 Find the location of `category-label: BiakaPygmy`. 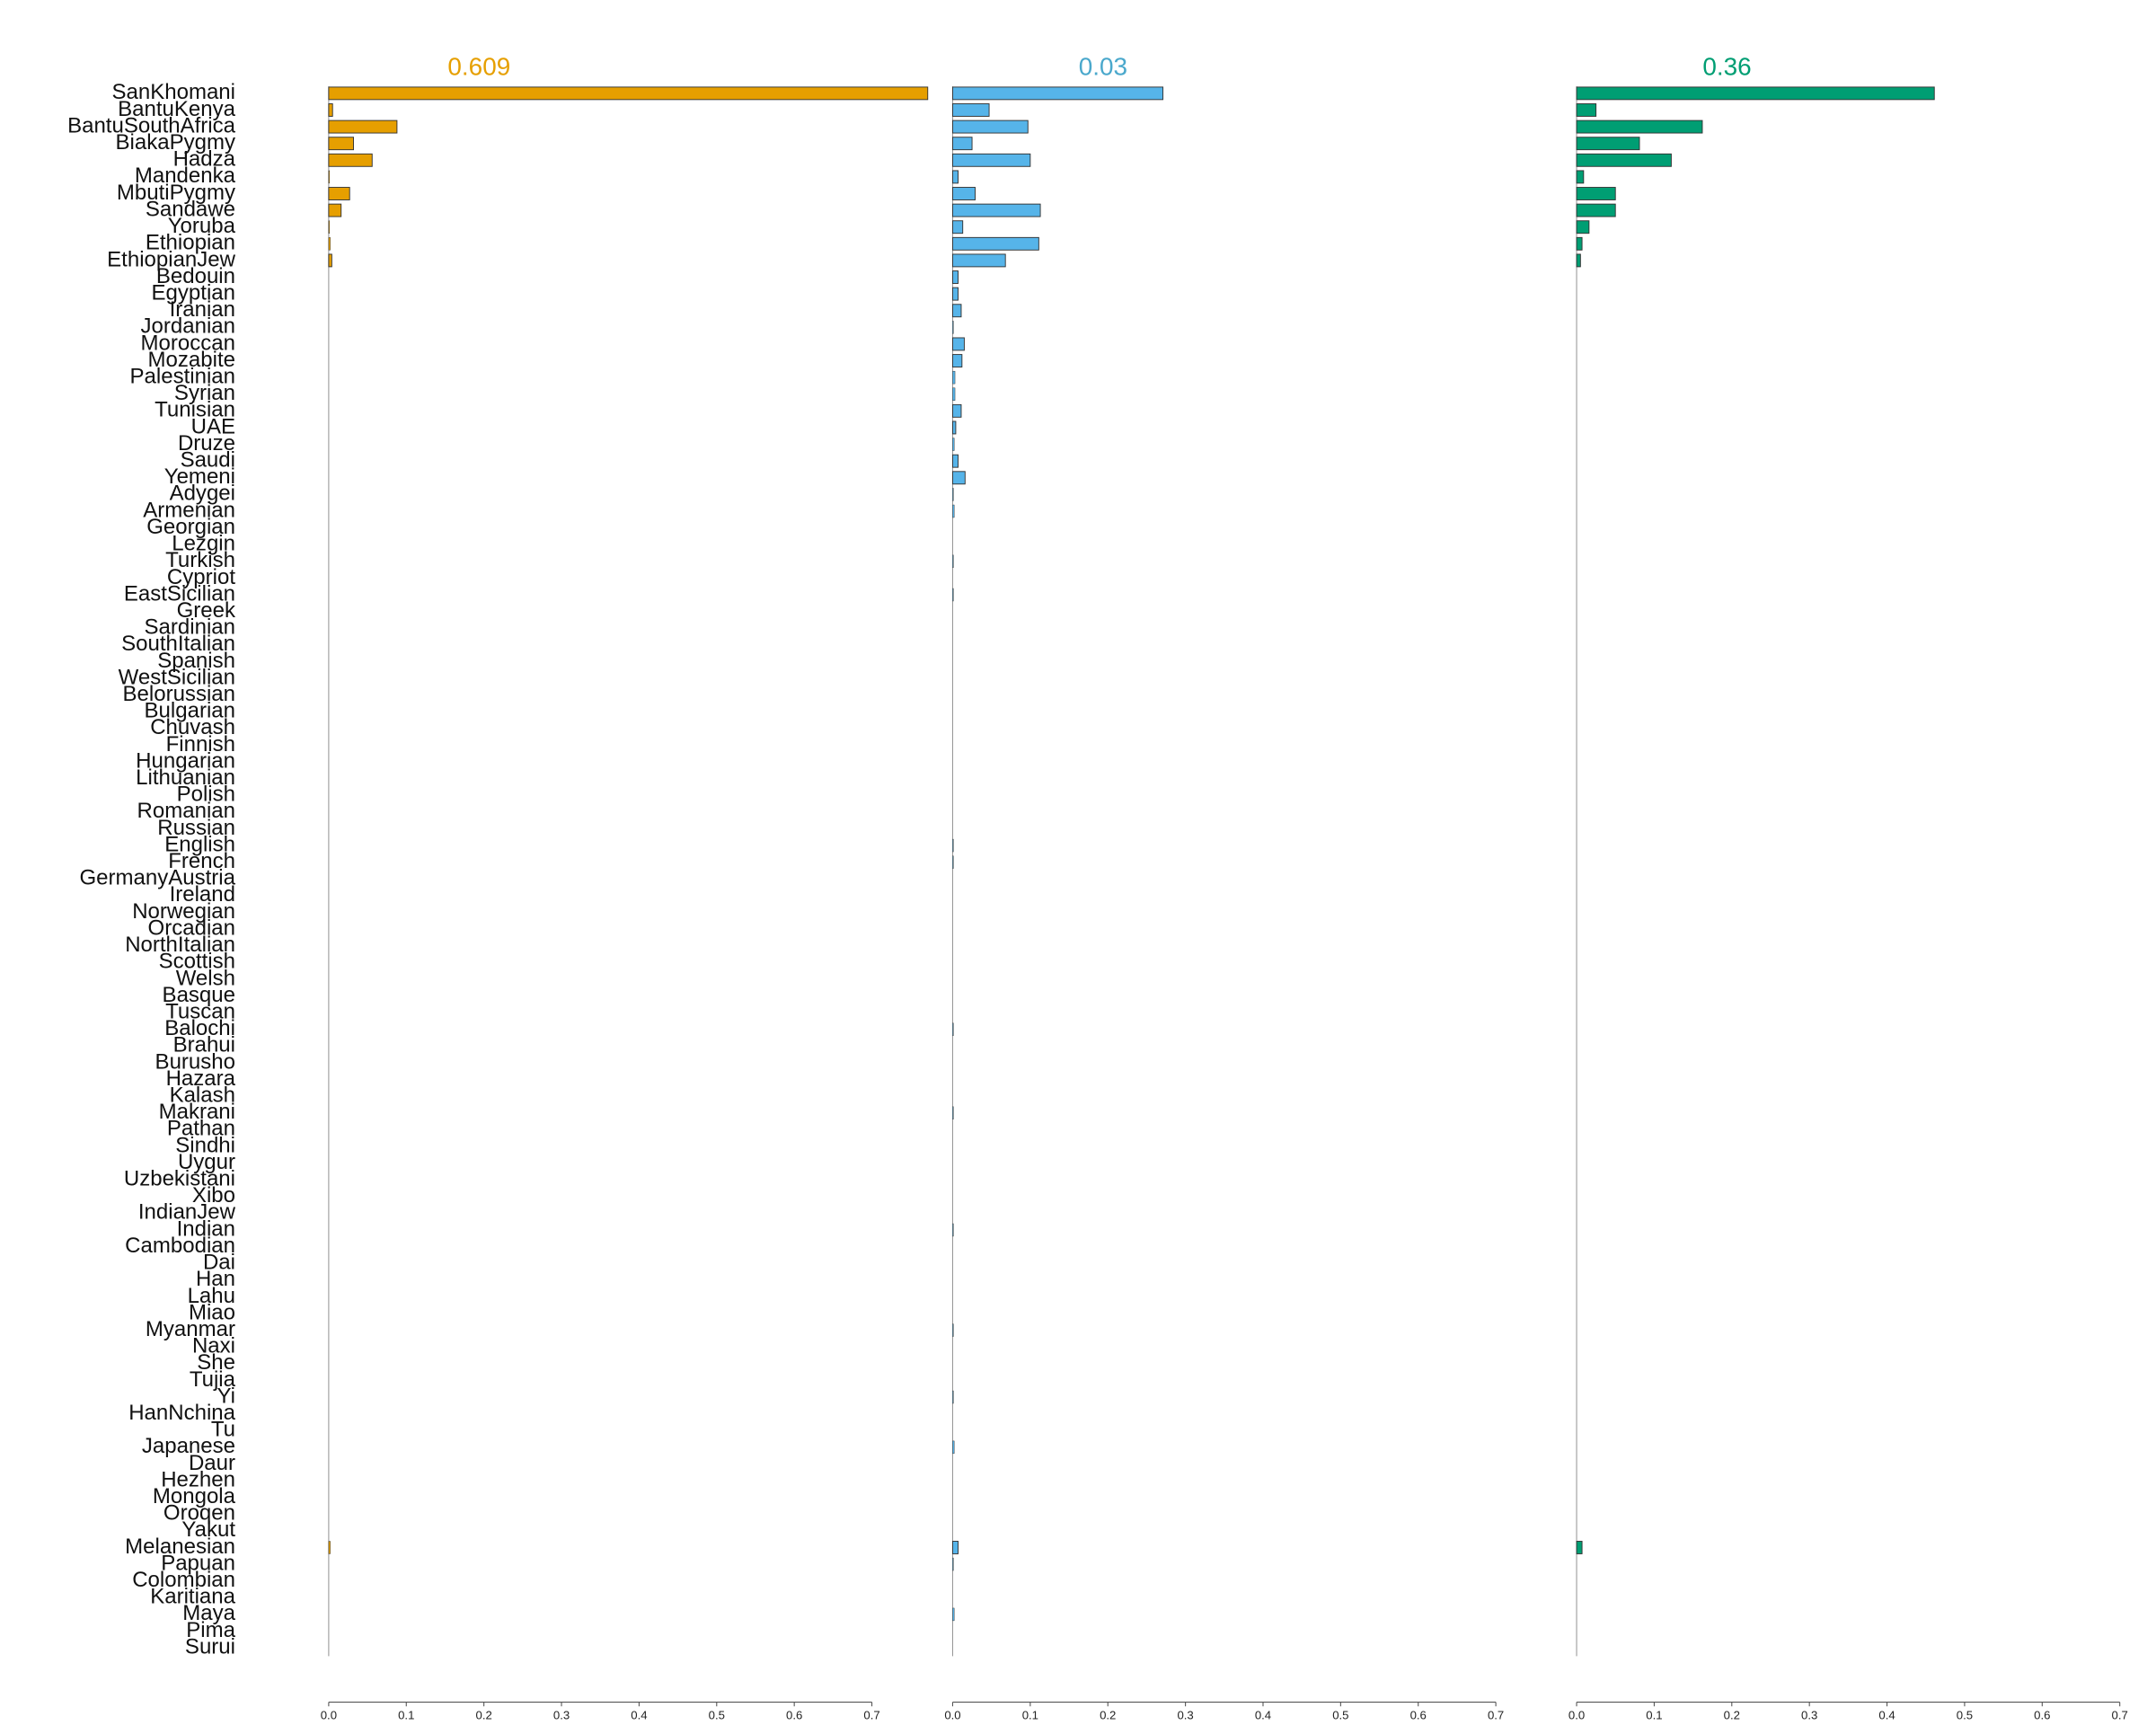

category-label: BiakaPygmy is located at coordinates (176, 142).